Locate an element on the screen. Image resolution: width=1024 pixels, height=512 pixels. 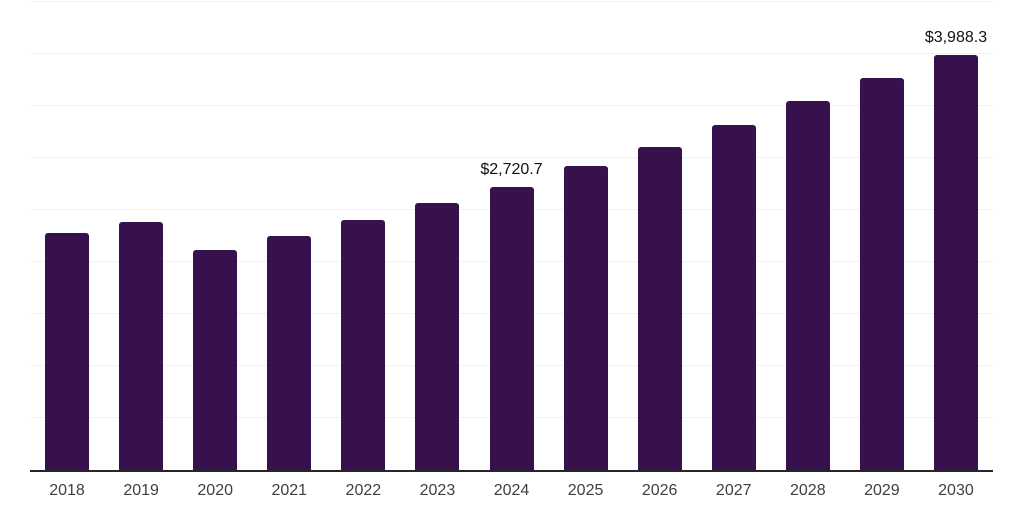
x-tick-label-2030: 2030 is located at coordinates (956, 490).